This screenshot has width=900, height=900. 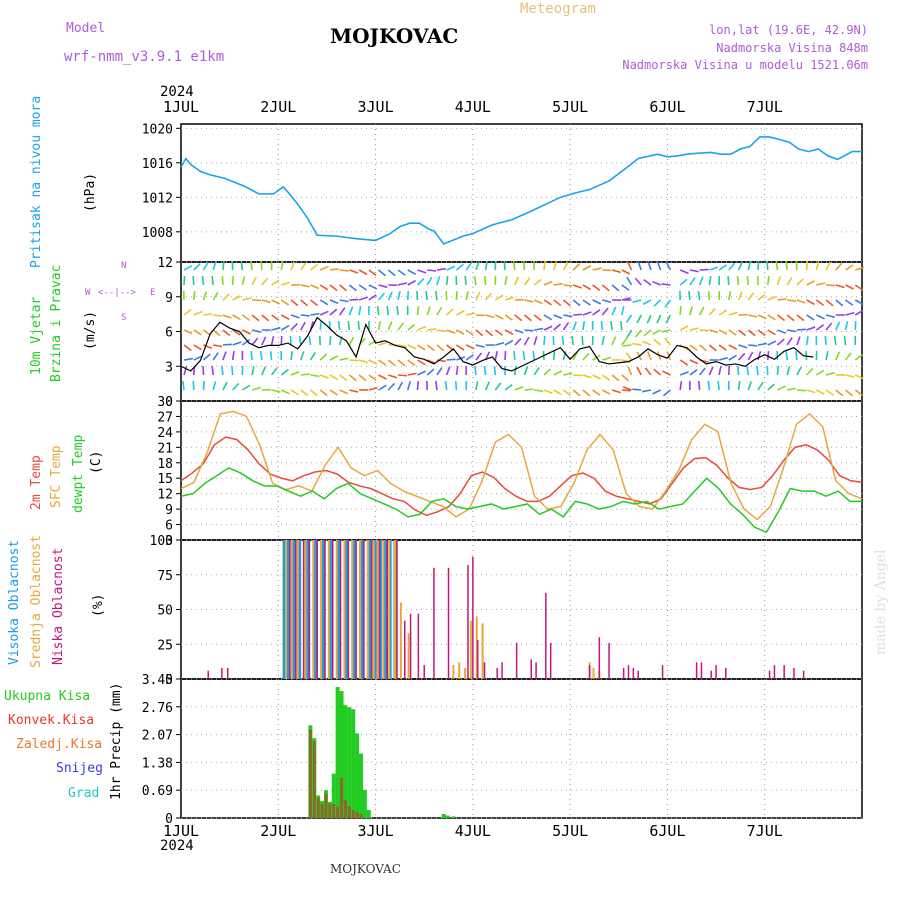 I want to click on xtick-bottom: 2JUL, so click(x=278, y=831).